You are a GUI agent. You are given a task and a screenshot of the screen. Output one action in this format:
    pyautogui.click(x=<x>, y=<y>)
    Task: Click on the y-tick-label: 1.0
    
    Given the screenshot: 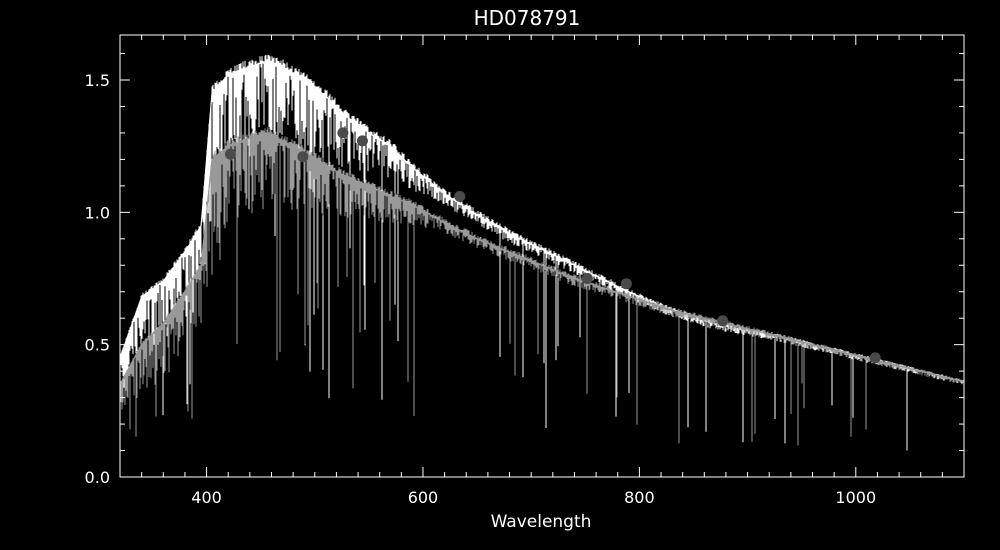 What is the action you would take?
    pyautogui.click(x=97, y=212)
    